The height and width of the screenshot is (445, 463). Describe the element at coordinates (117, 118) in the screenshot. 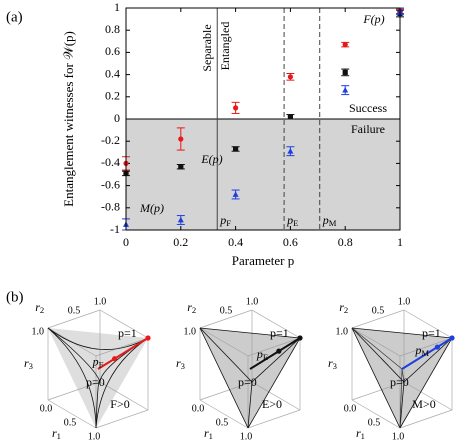

I see `y-tick-label: 0` at that location.